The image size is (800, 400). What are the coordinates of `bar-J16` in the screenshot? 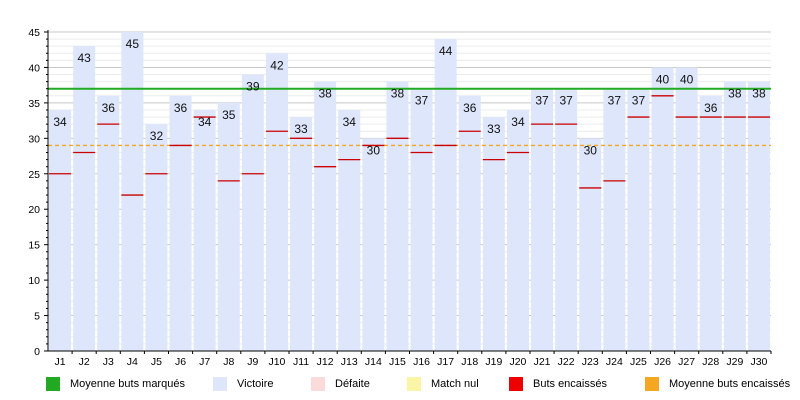 It's located at (421, 219).